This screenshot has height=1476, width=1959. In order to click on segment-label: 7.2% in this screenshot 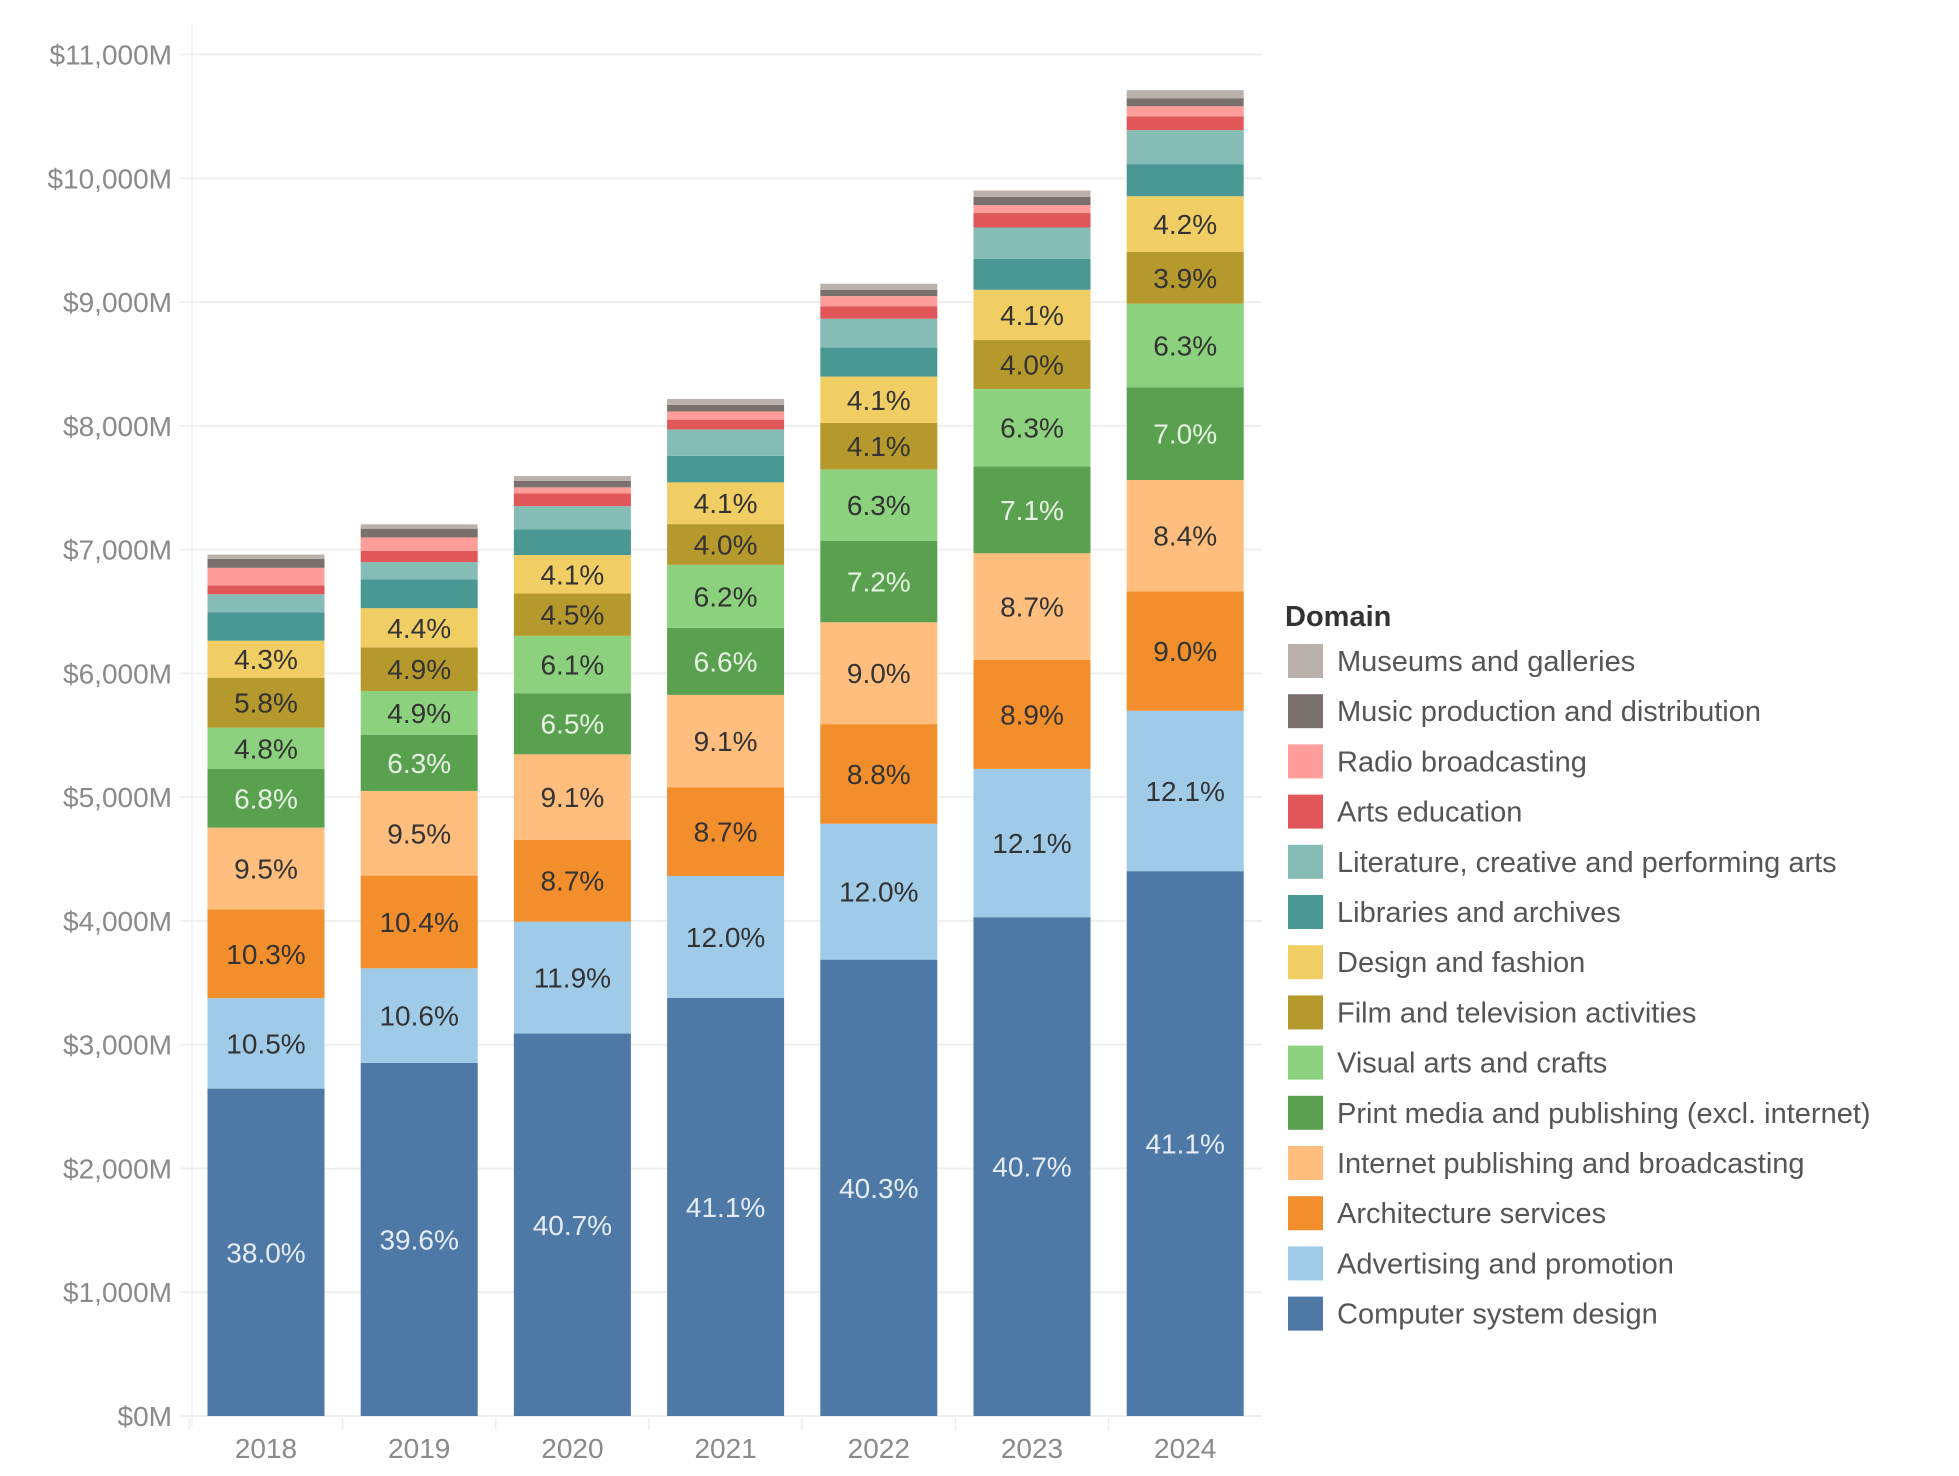, I will do `click(879, 581)`.